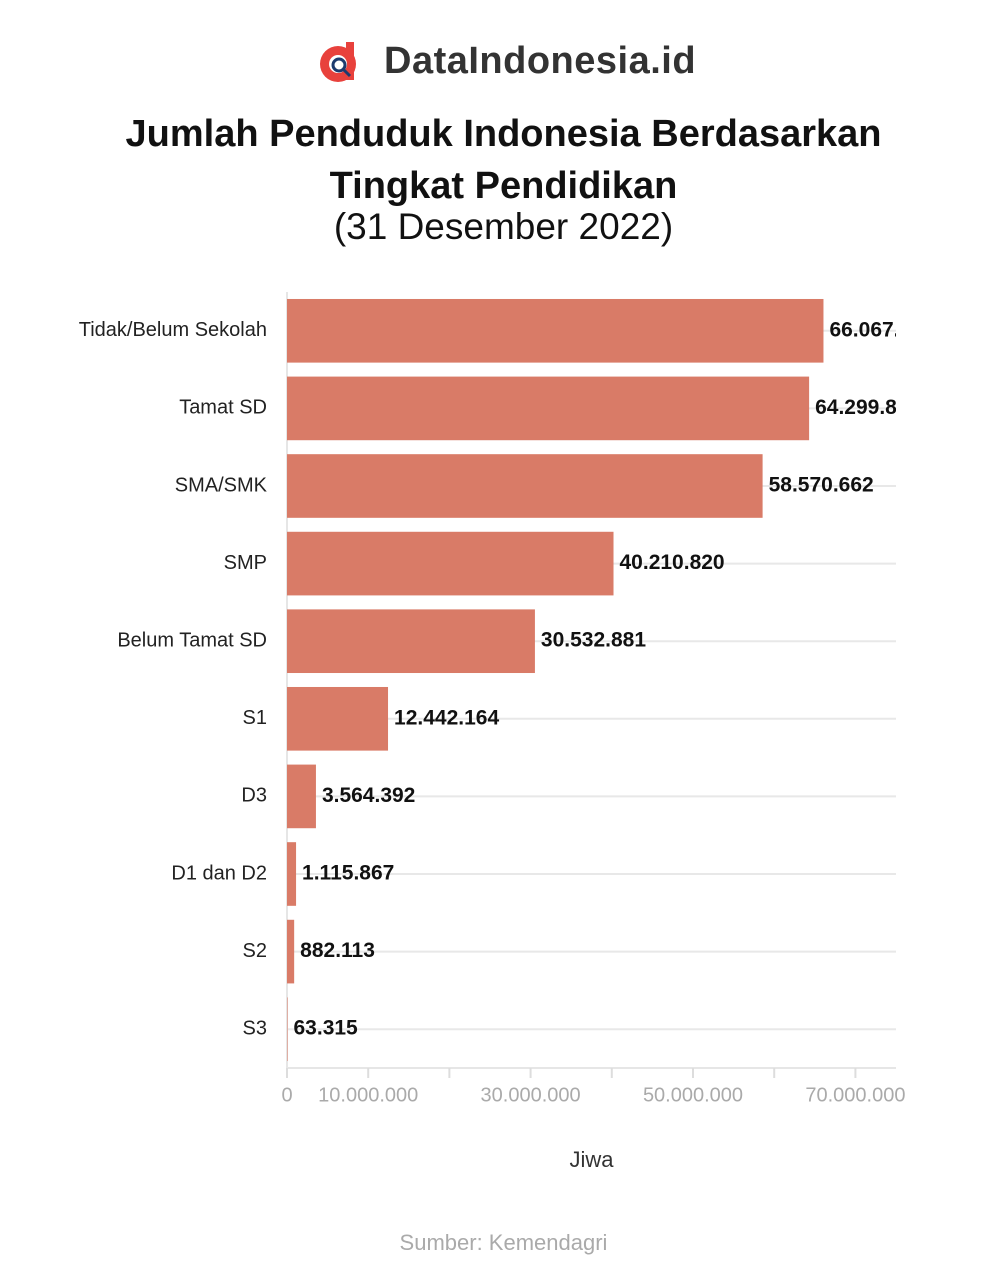  What do you see at coordinates (221, 485) in the screenshot?
I see `y-tick-label: SMA/SMK` at bounding box center [221, 485].